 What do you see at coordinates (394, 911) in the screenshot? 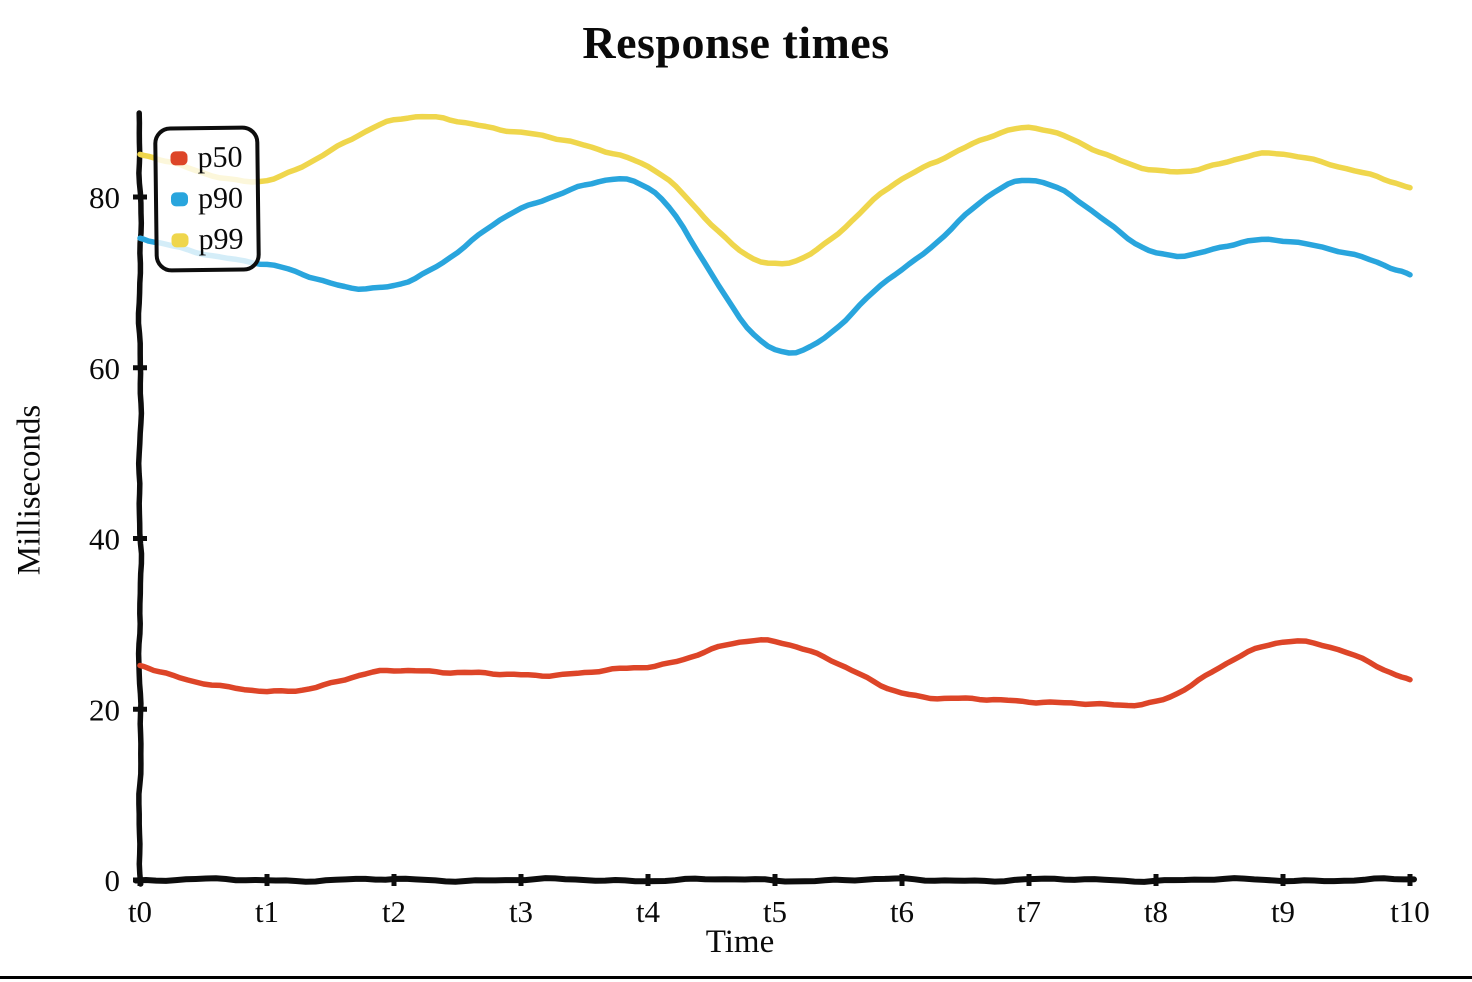
I see `x-tick-label: t2` at bounding box center [394, 911].